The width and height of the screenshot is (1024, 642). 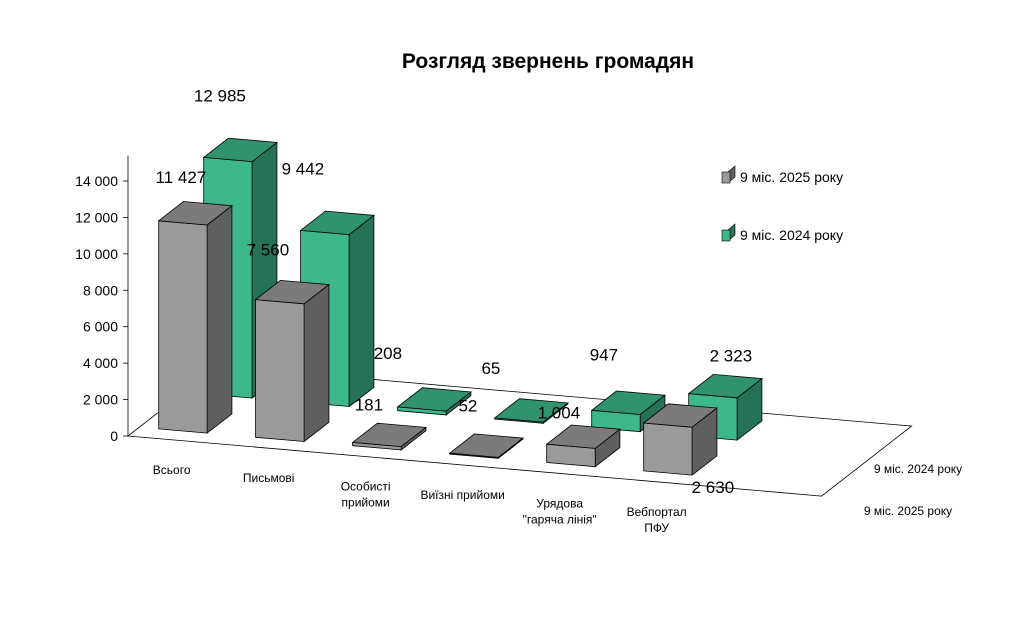 I want to click on x-tick-label: "гаряча лінія", so click(x=560, y=519).